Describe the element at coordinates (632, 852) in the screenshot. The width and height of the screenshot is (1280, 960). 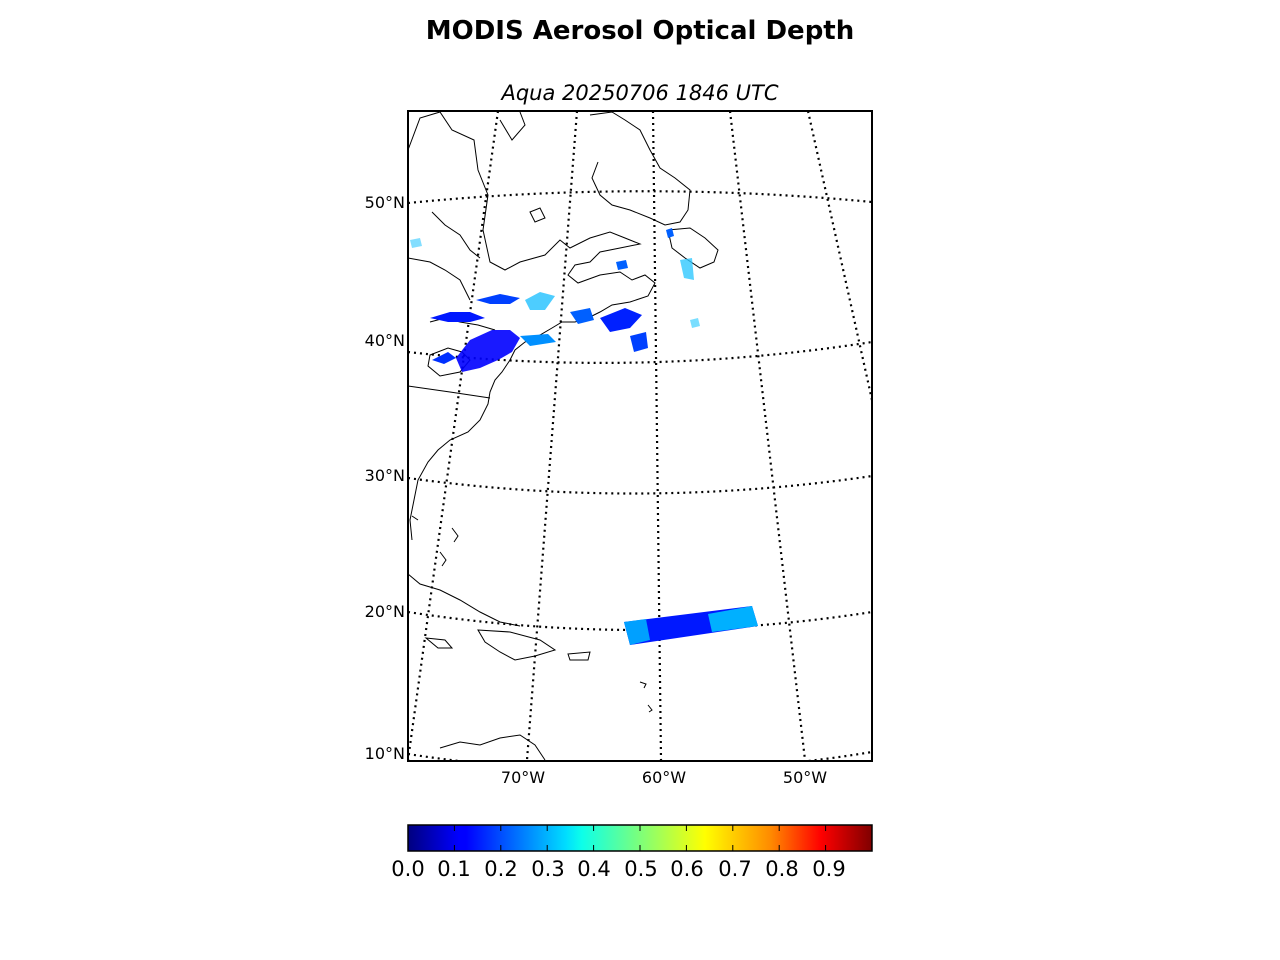
I see `colorbar: 0.0 0.1 0.2 0.3 0.4 0.5 0.6 0.7 0.8 0.9` at that location.